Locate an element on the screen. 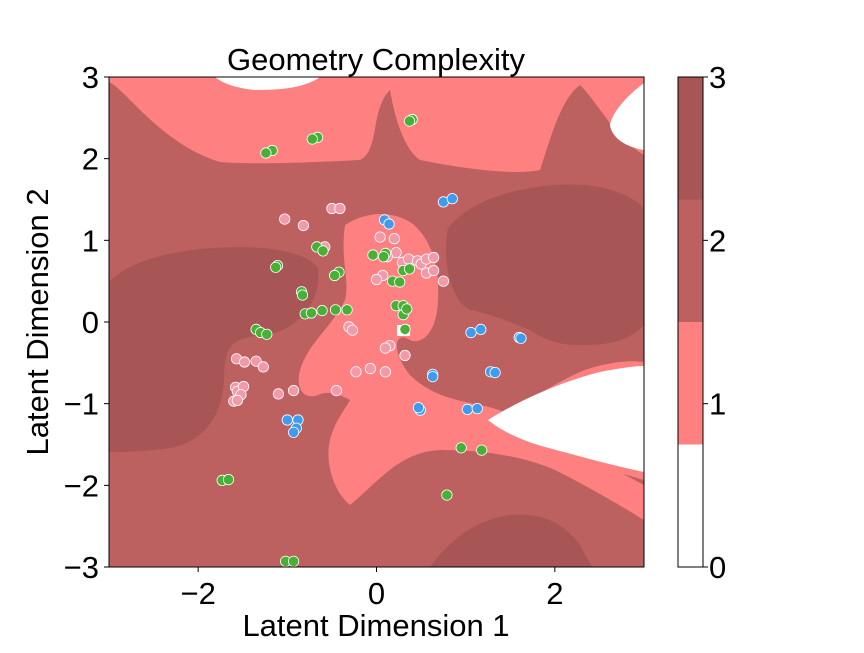  contour-level3-bottom is located at coordinates (511, 540).